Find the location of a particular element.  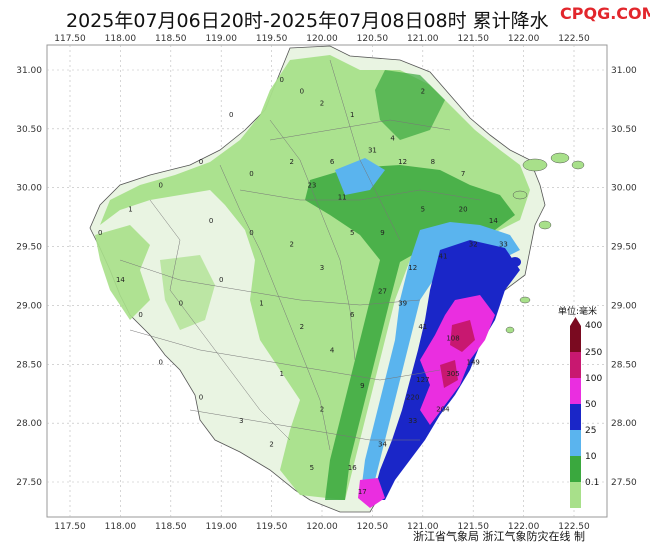

station-value: 27 is located at coordinates (382, 292).